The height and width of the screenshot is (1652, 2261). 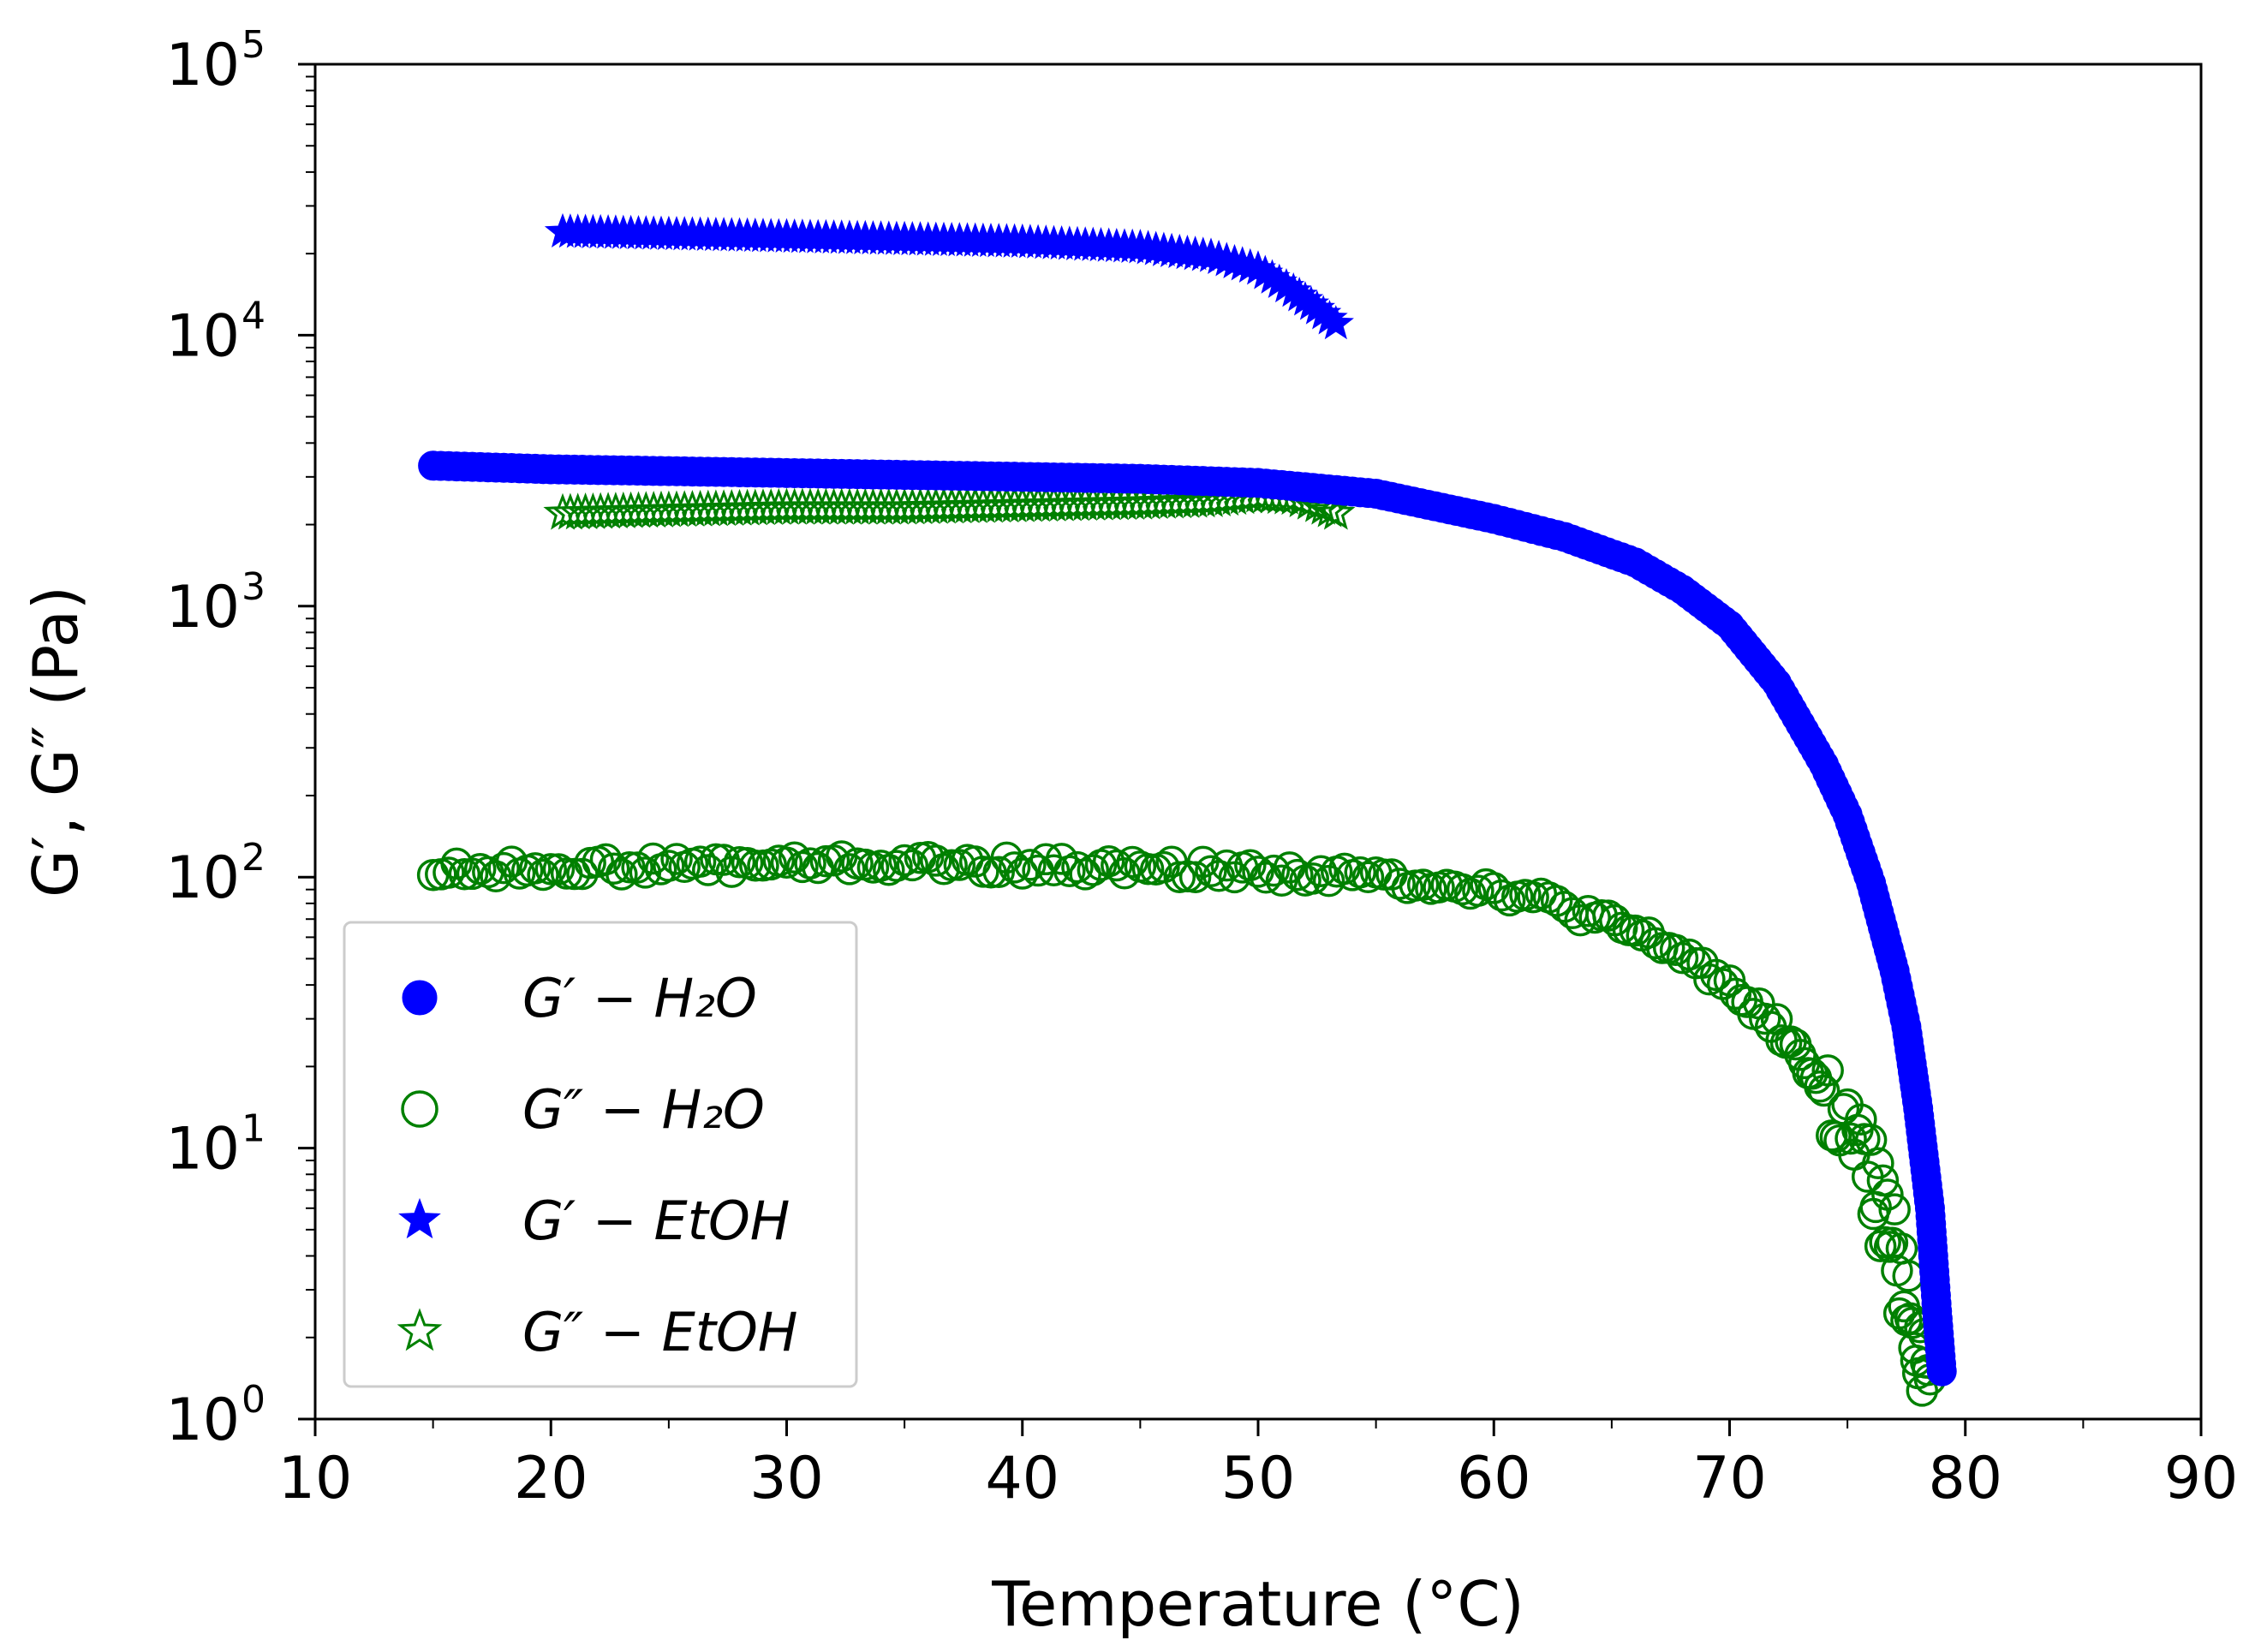 What do you see at coordinates (1729, 1478) in the screenshot?
I see `x-tick-label: 70` at bounding box center [1729, 1478].